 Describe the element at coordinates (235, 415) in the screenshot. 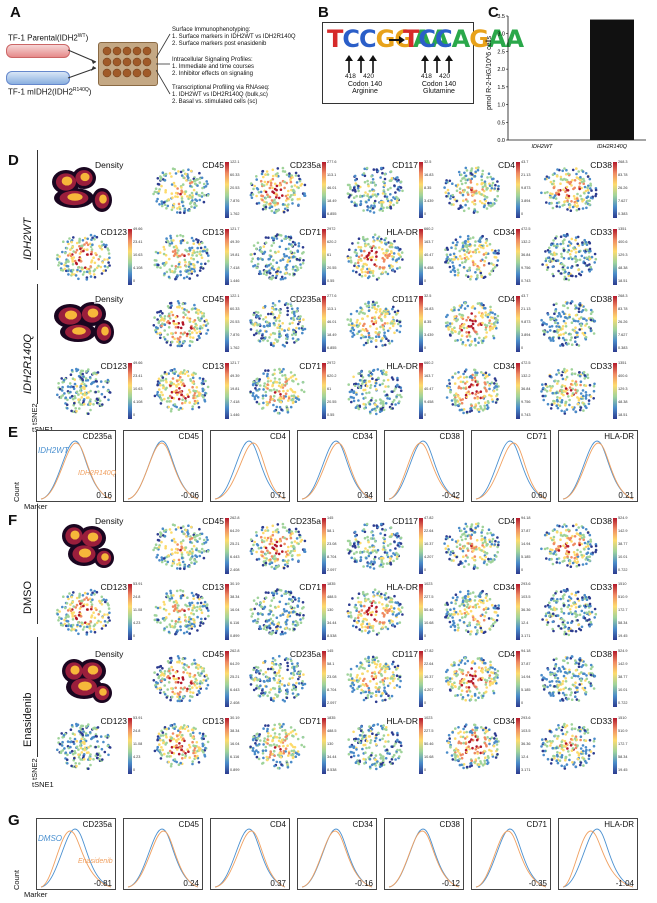

I see `colorbar-tick: 1.446` at that location.